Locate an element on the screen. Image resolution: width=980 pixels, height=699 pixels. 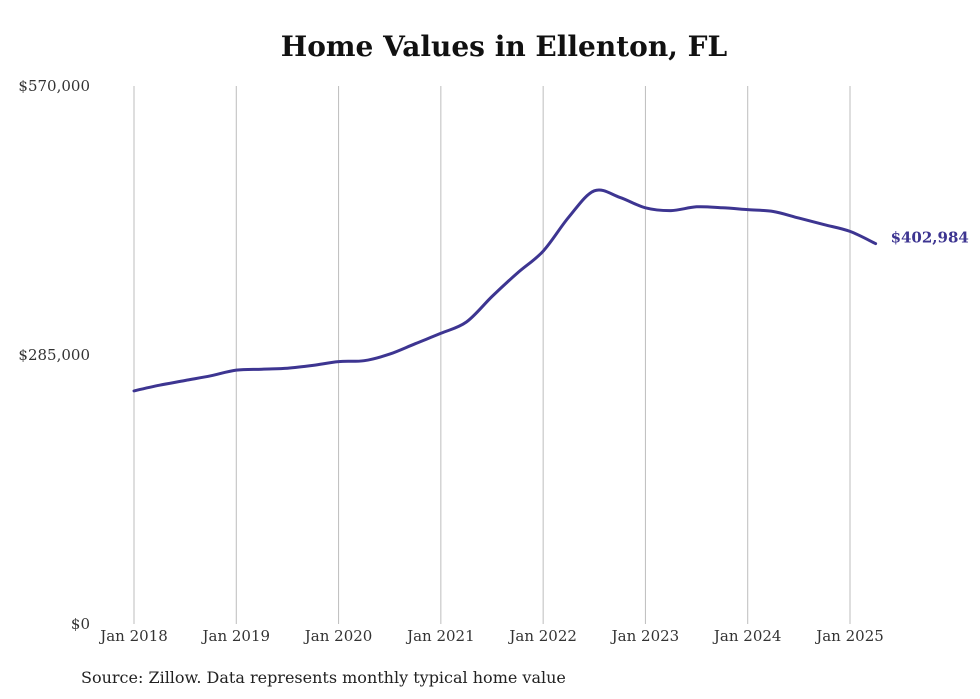
annotations: $402,984 is located at coordinates (930, 238).